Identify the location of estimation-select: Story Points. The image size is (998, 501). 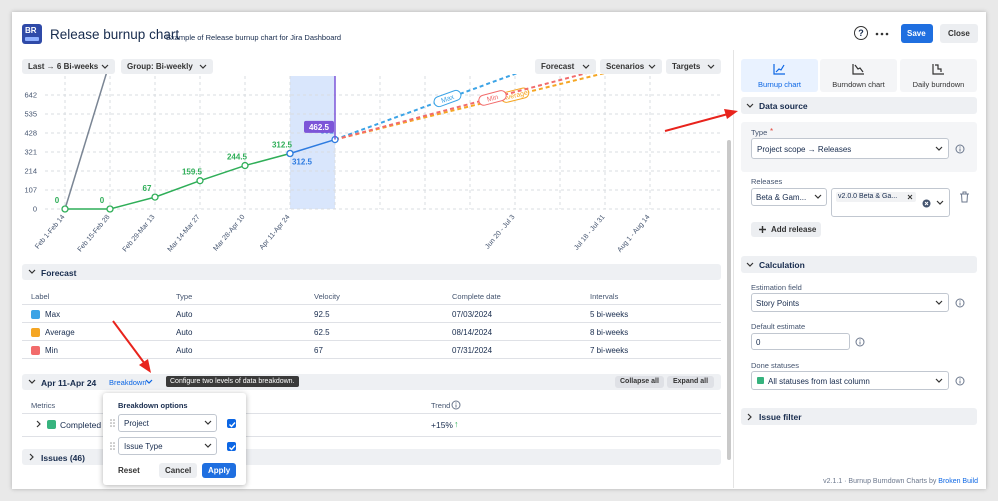
(850, 302).